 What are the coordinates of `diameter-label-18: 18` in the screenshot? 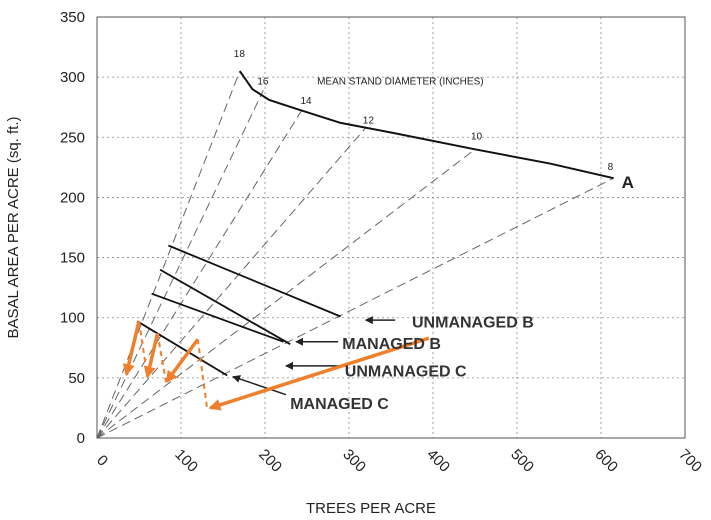 It's located at (240, 54).